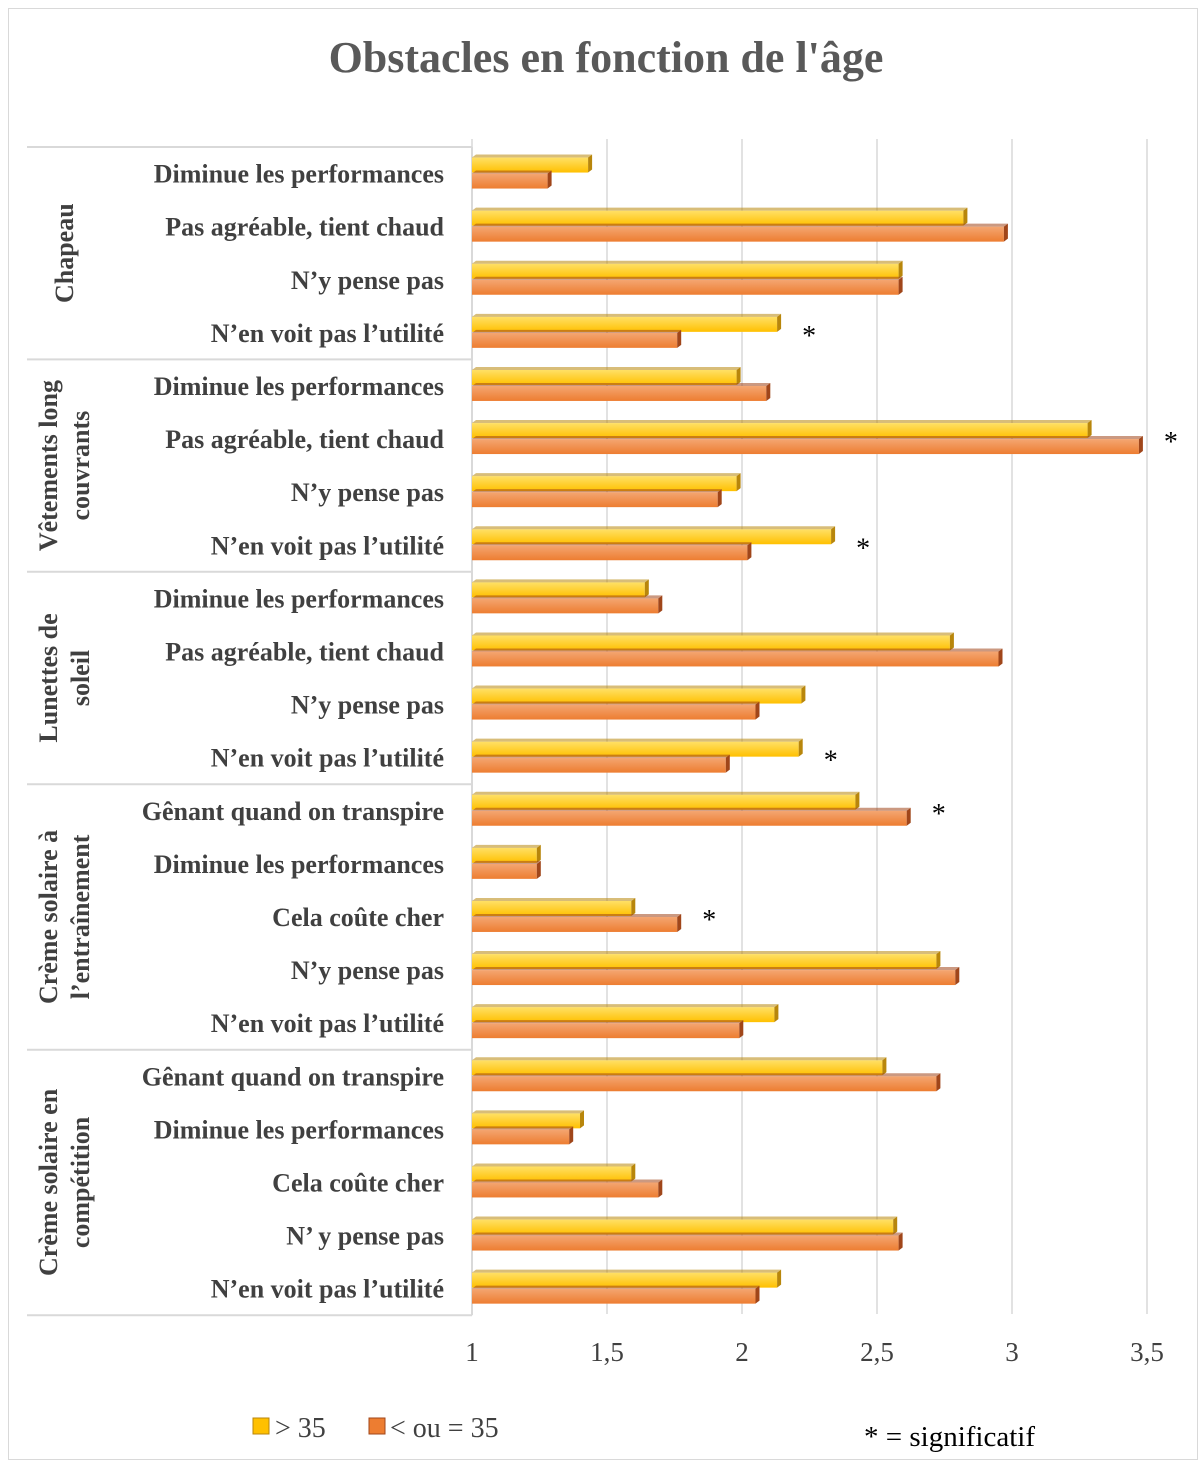  I want to click on legend-label-gt35: > 35, so click(300, 1428).